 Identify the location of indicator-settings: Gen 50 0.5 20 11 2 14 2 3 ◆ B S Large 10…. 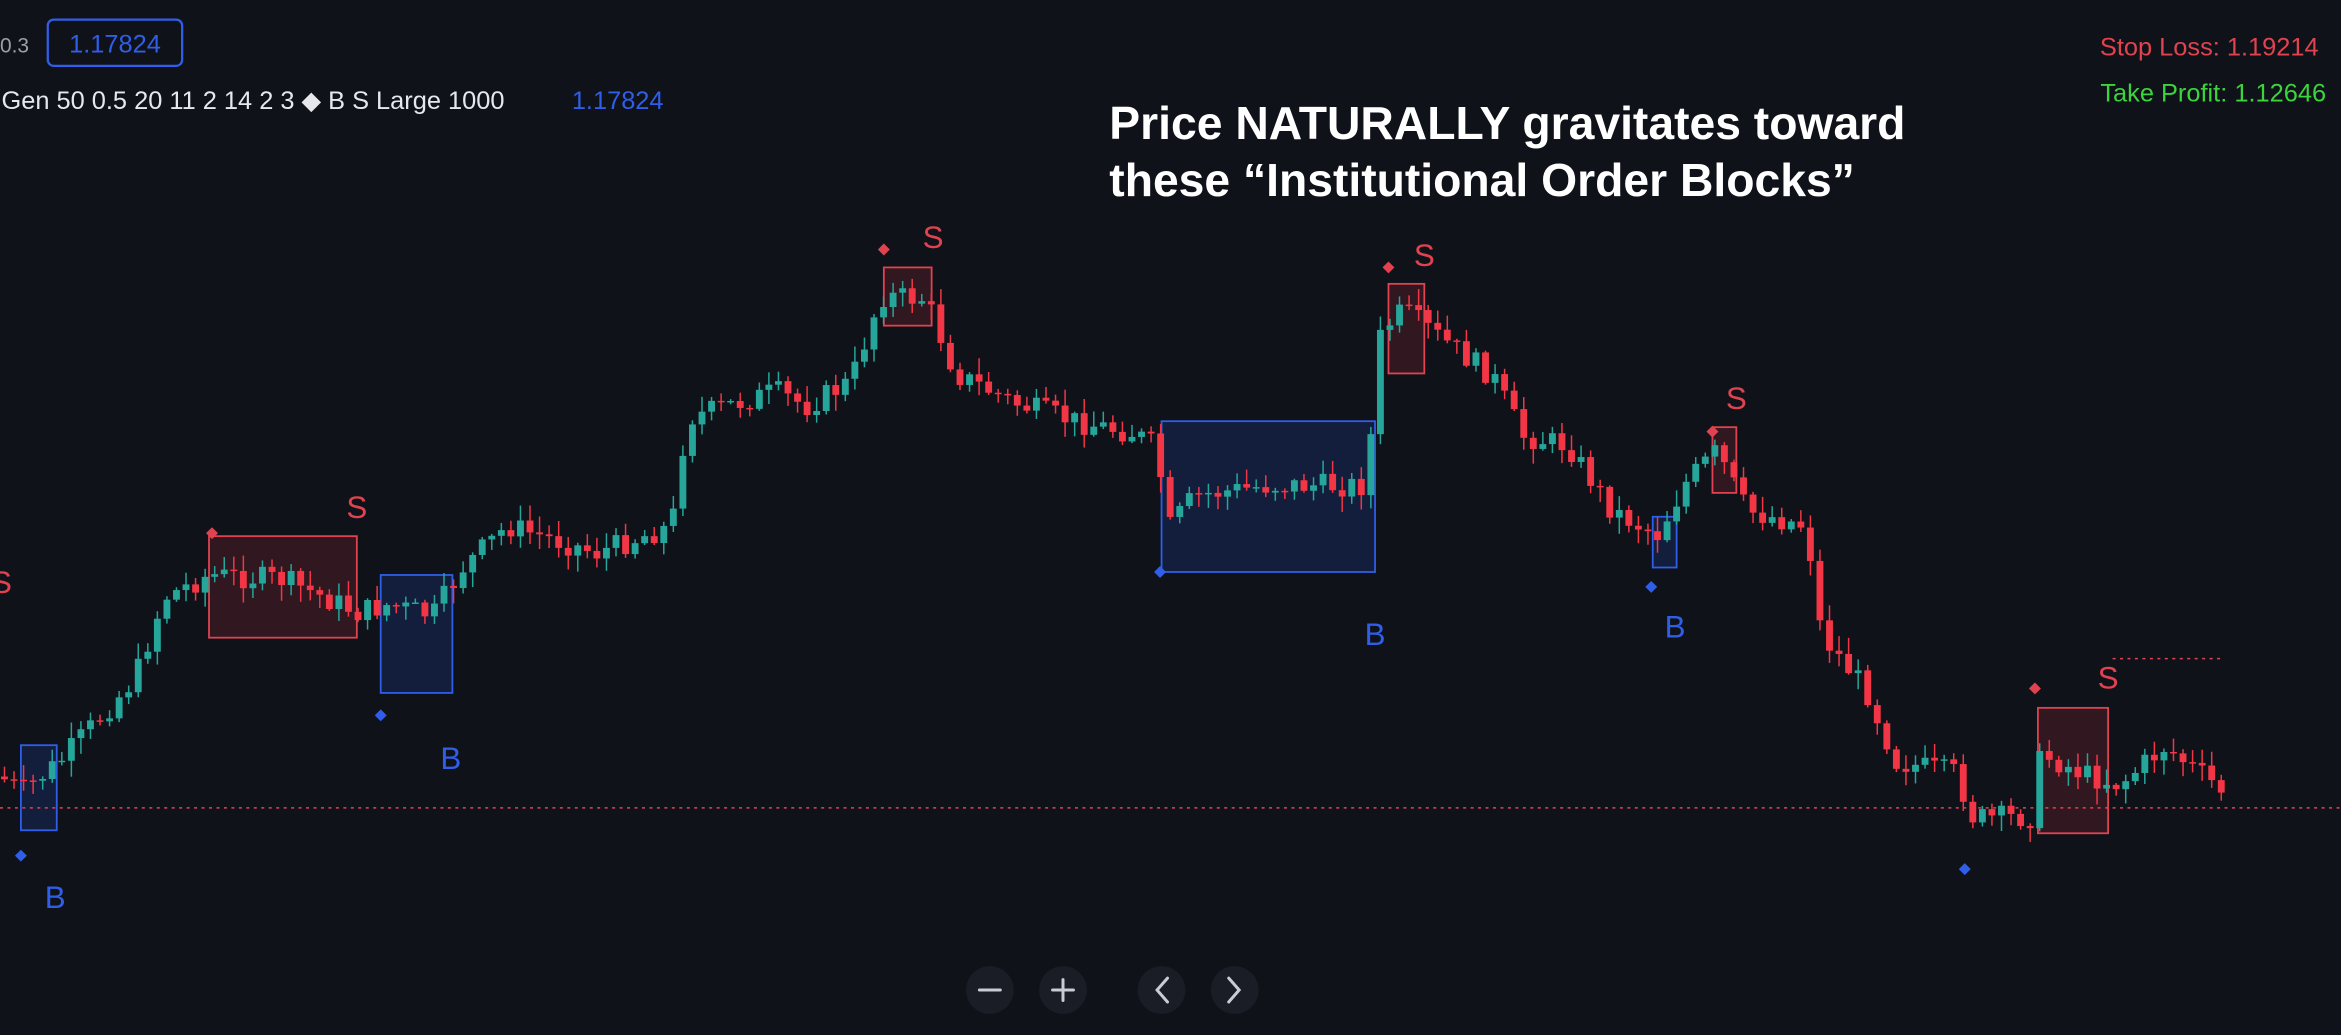
(252, 101).